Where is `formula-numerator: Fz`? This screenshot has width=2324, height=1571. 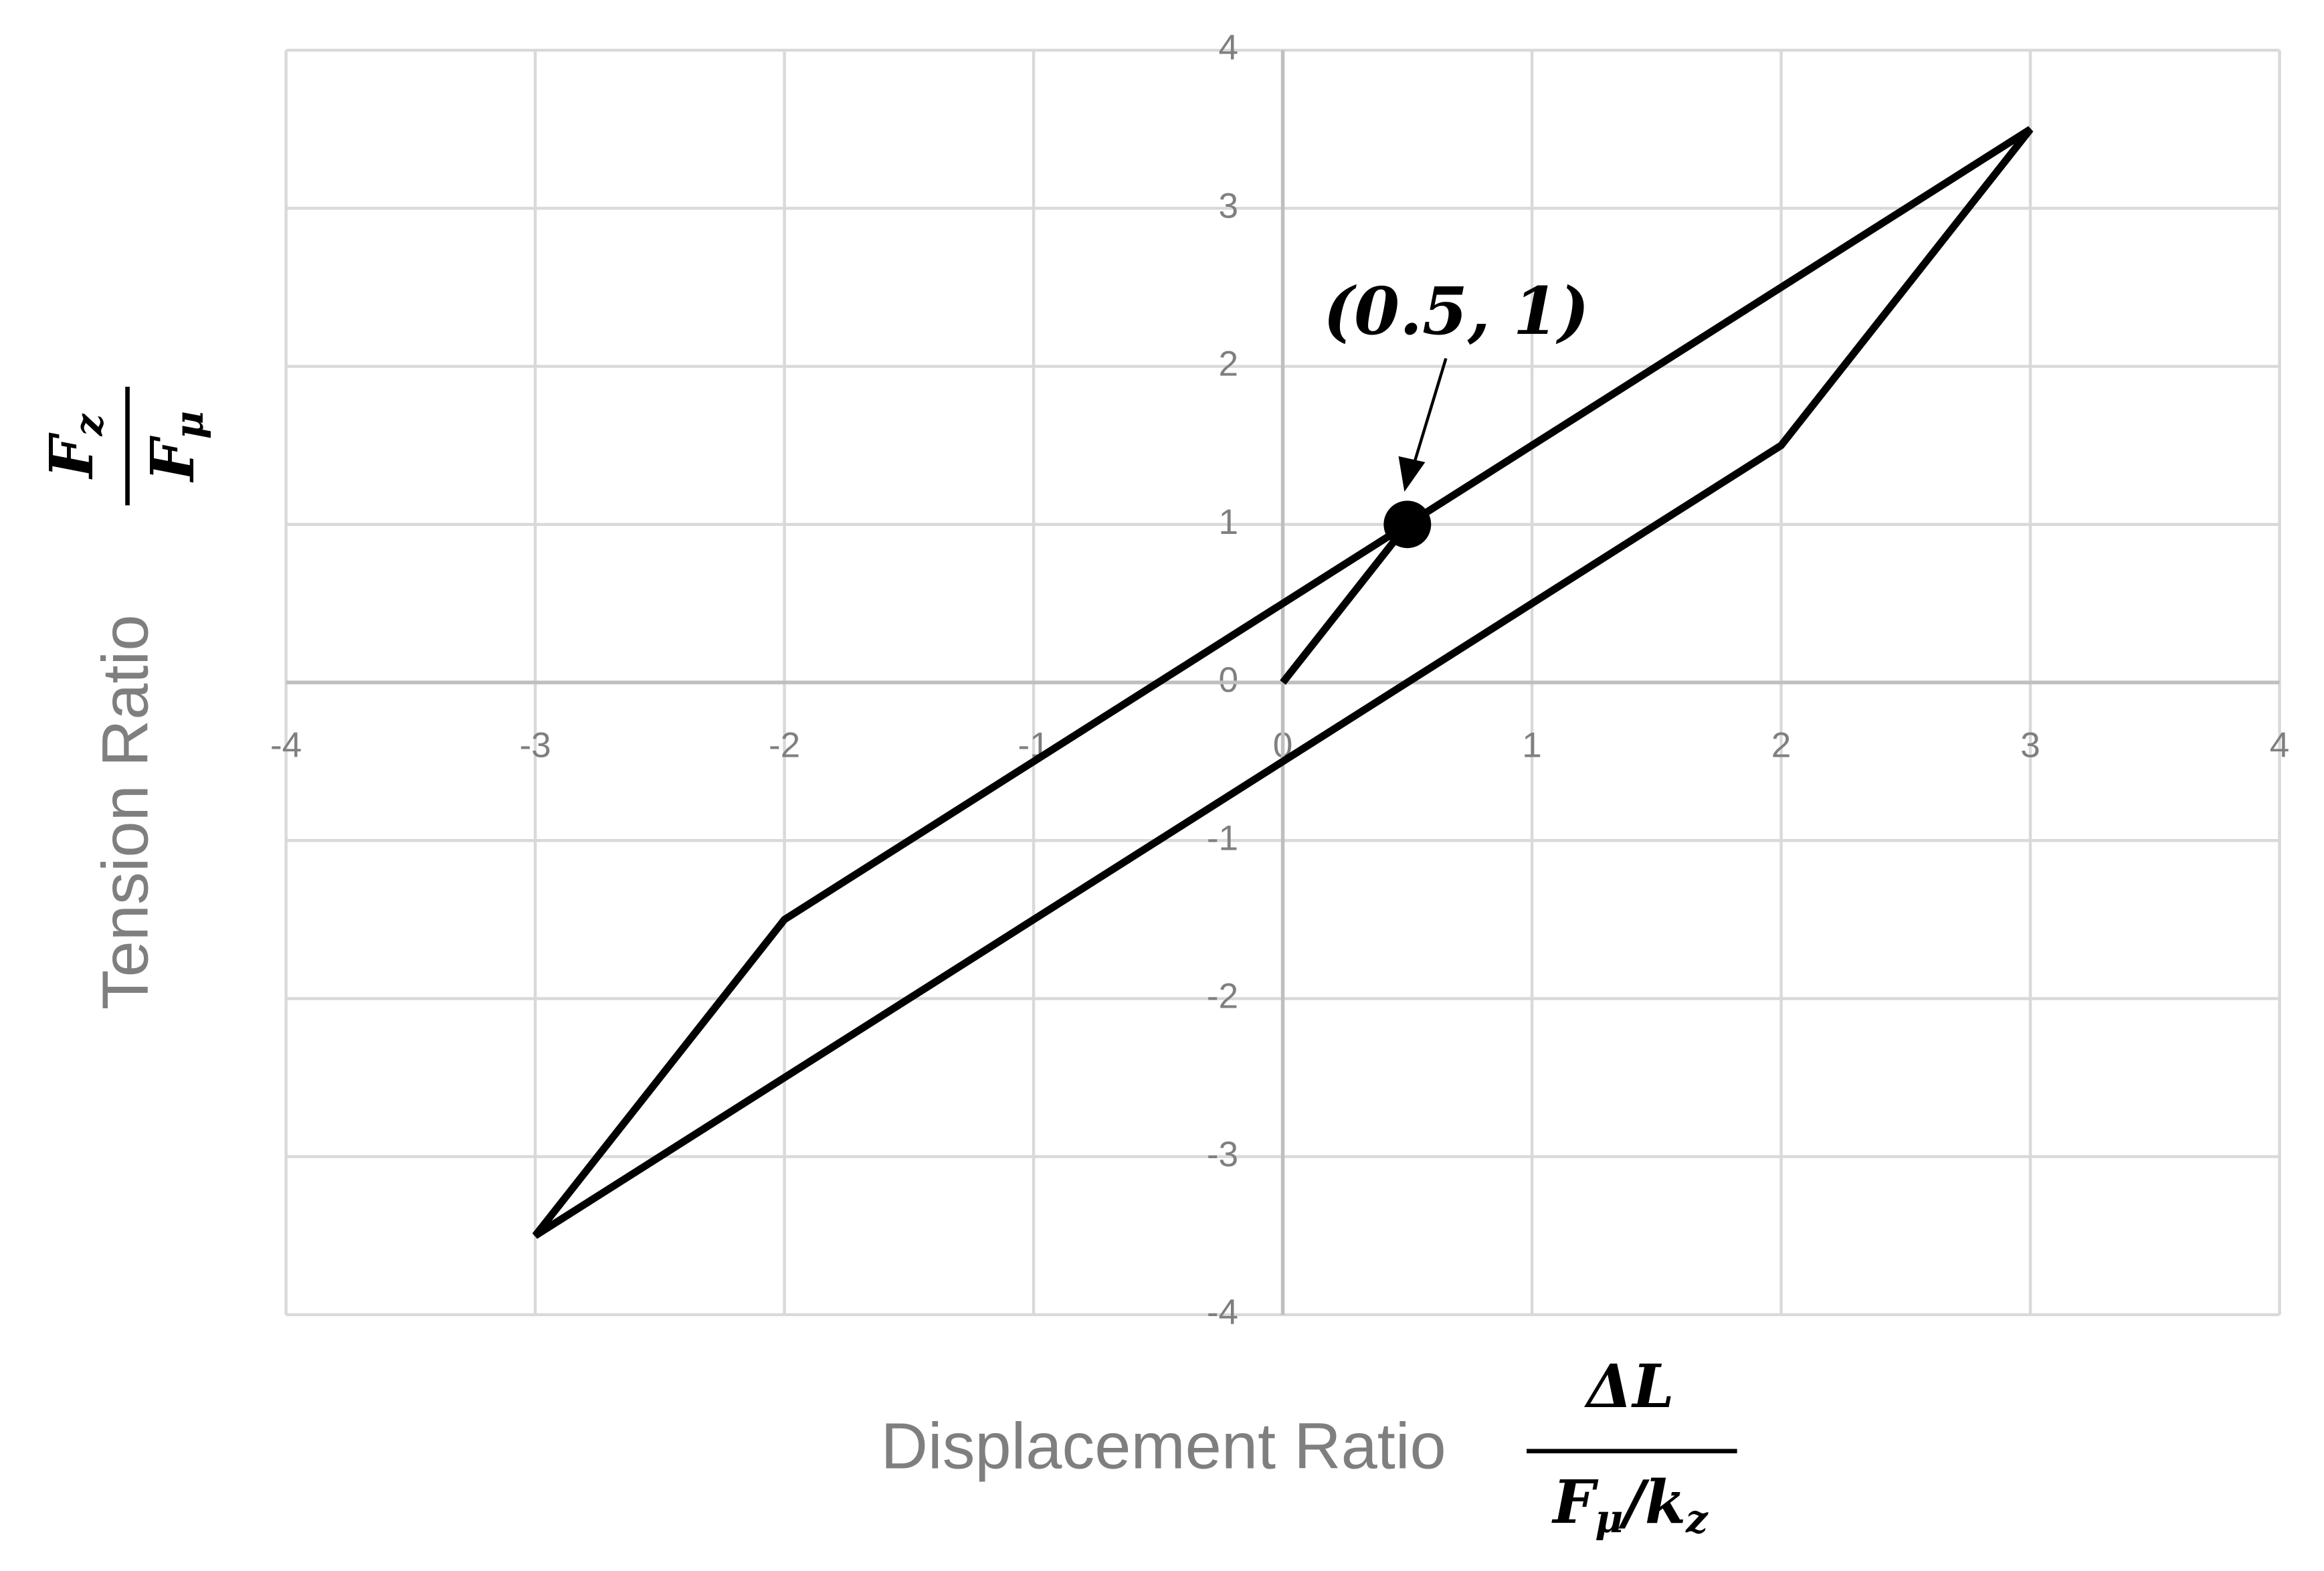 formula-numerator: Fz is located at coordinates (74, 446).